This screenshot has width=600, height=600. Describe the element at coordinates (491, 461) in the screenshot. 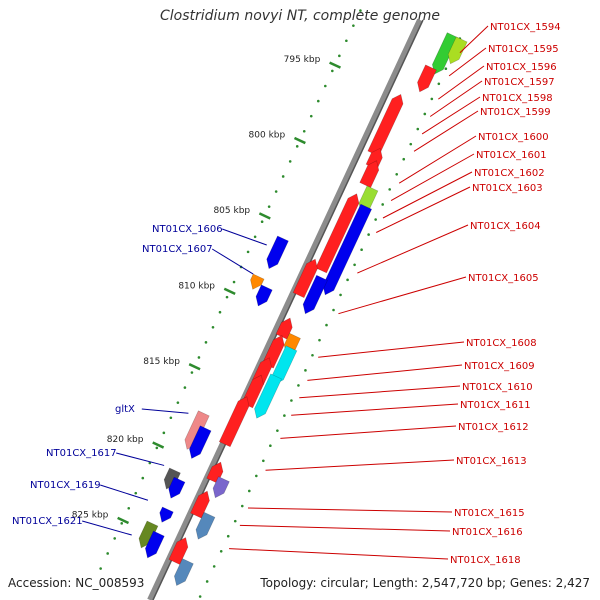

I see `gene-label-right: NT01CX_1613` at that location.